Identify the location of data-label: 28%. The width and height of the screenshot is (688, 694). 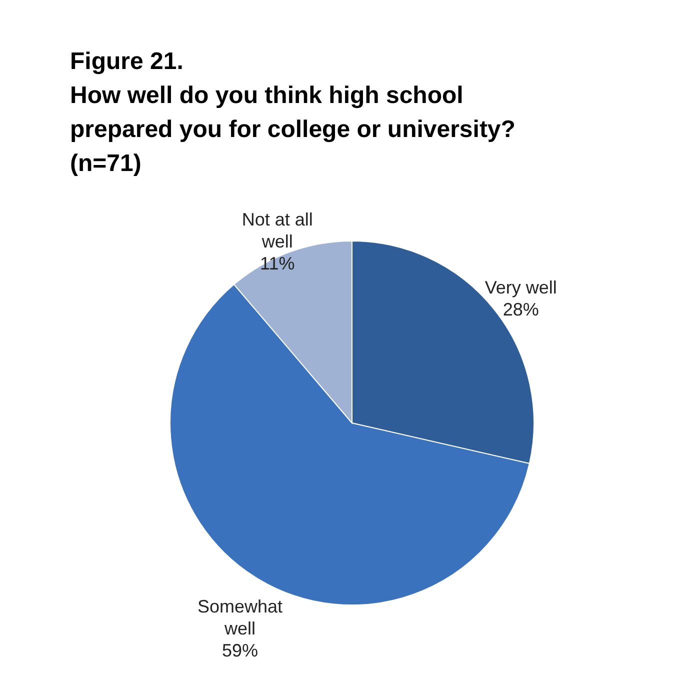
(520, 309).